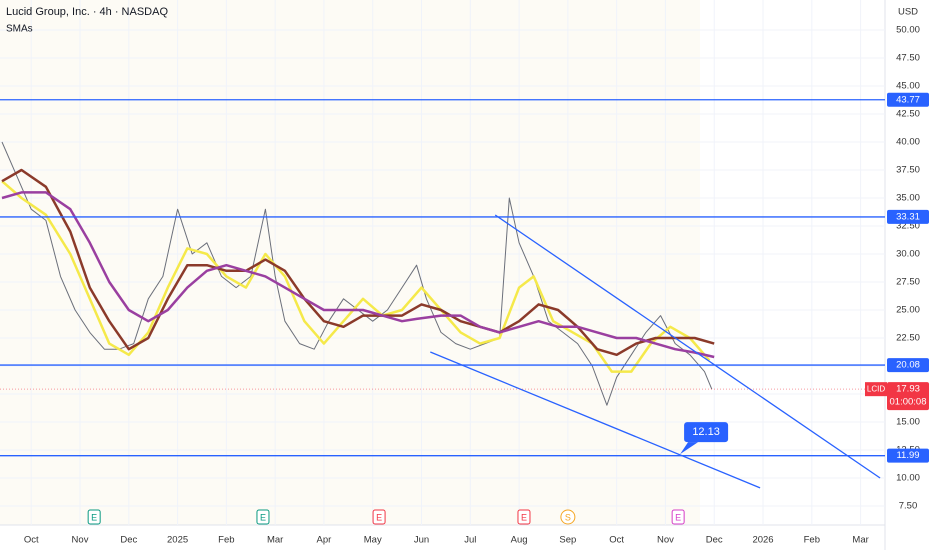 Image resolution: width=932 pixels, height=550 pixels. I want to click on x-tick-label: Aug, so click(519, 540).